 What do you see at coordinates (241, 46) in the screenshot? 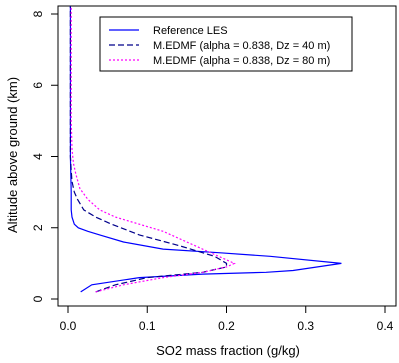
I see `legend-label: M.EDMF (alpha = 0.838, Dz = 40 m)` at bounding box center [241, 46].